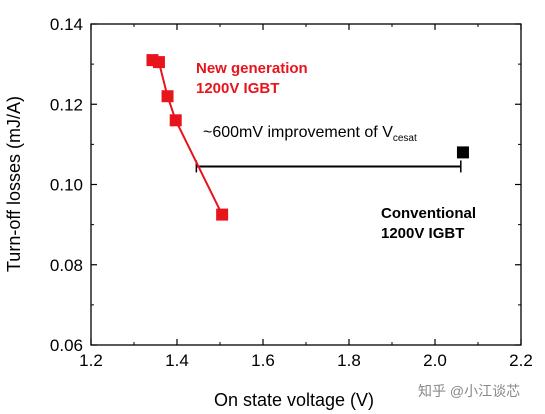 This screenshot has height=414, width=545. I want to click on x-tick-label: 1.8, so click(349, 360).